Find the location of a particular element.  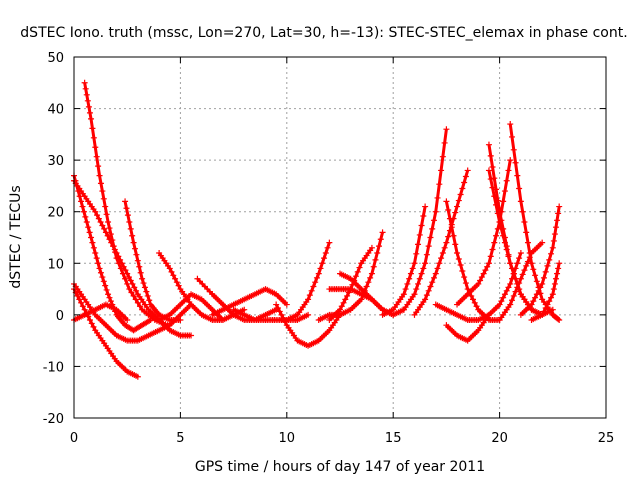

series-arc11 is located at coordinates (249, 302).